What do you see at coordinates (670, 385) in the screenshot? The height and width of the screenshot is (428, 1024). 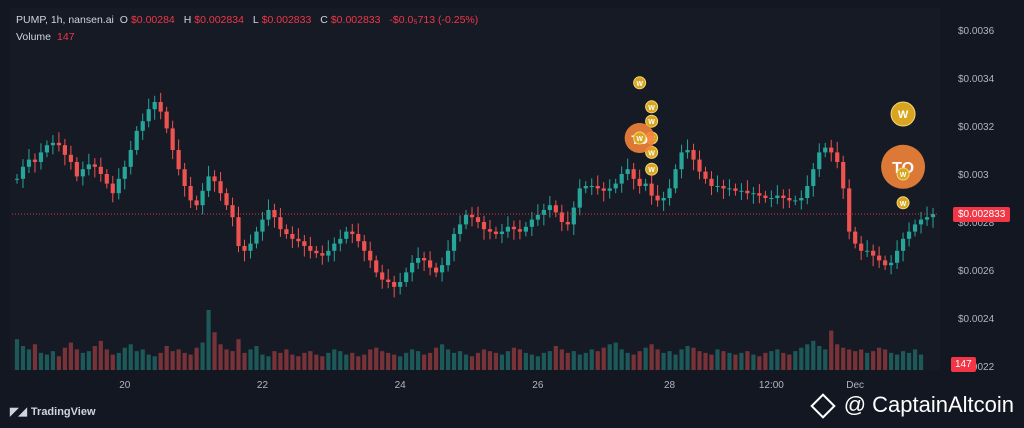 I see `x-tick-label: 28` at bounding box center [670, 385].